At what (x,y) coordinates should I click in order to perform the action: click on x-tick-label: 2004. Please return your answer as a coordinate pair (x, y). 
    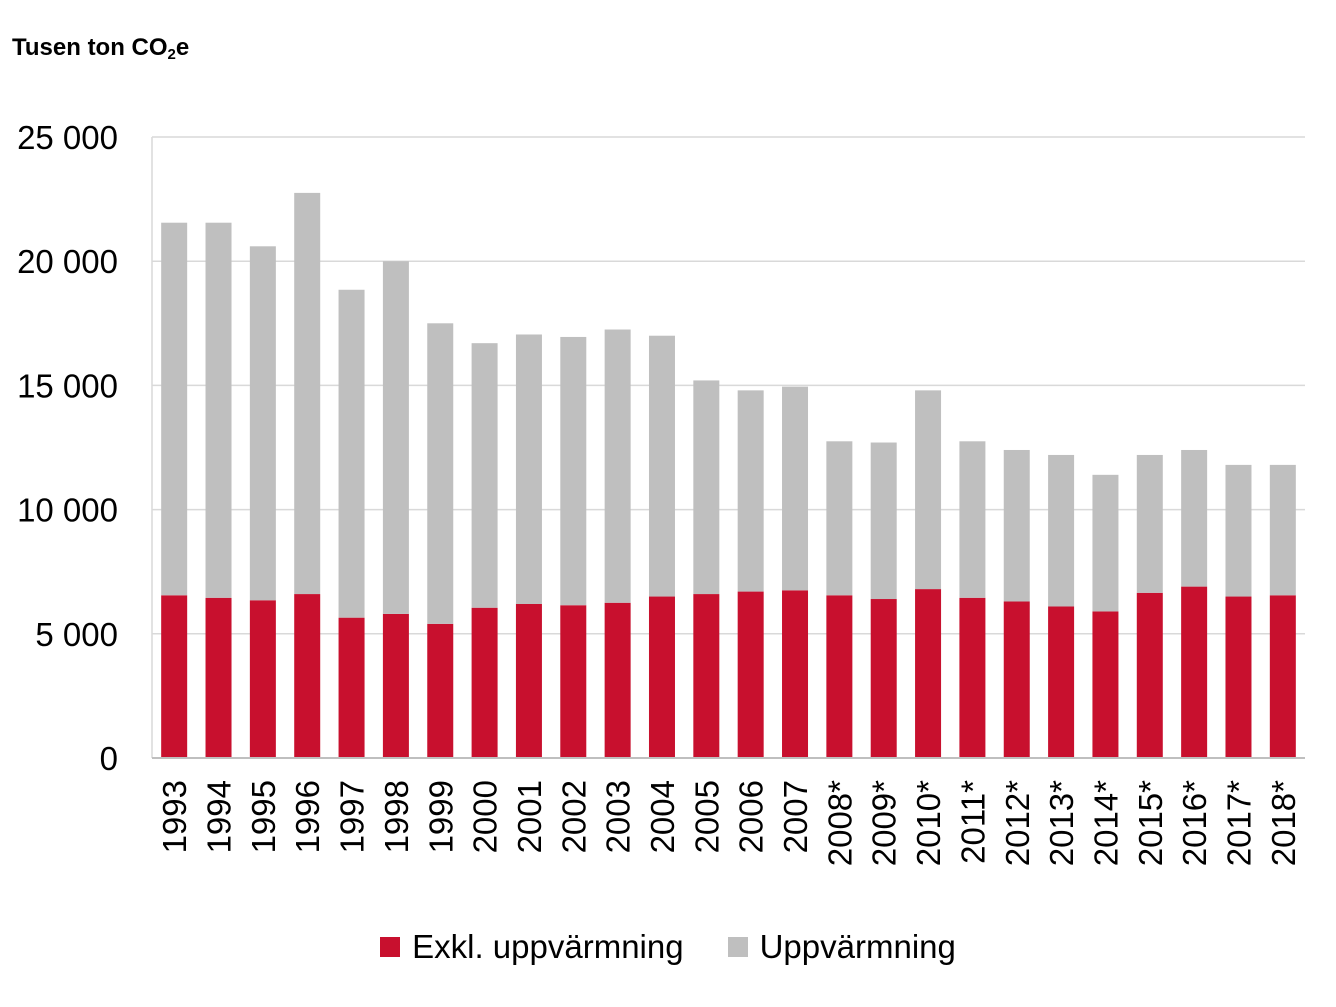
    Looking at the image, I should click on (662, 816).